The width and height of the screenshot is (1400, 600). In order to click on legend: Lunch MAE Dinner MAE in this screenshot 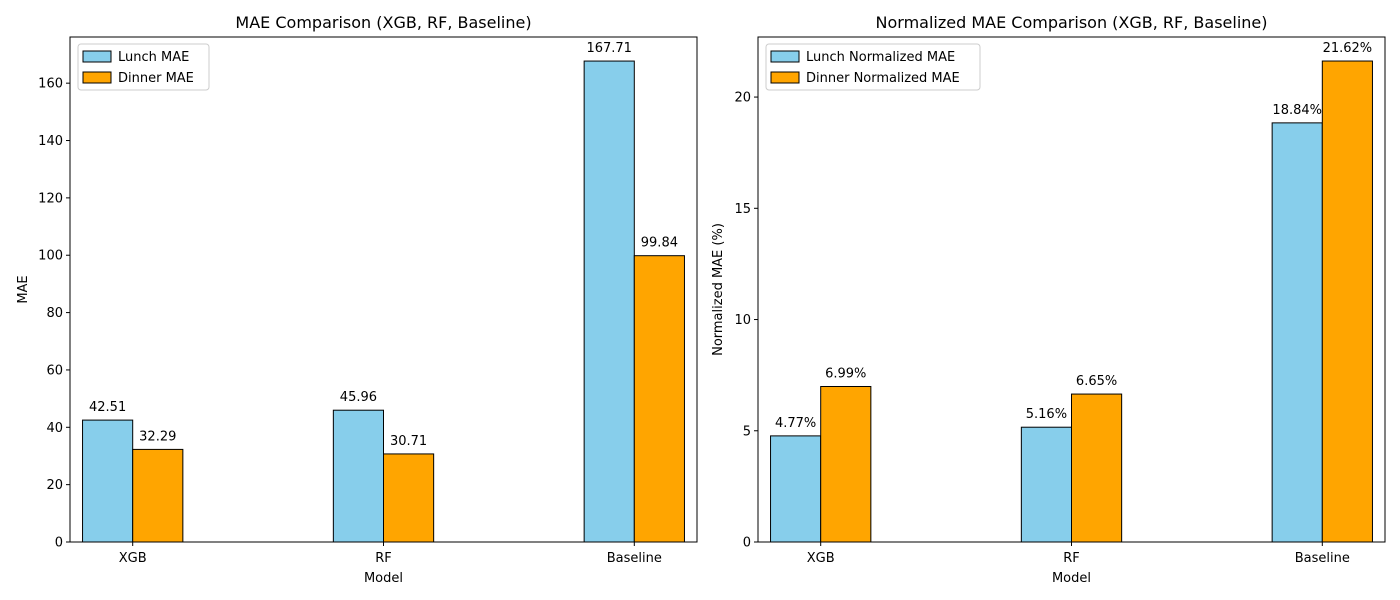, I will do `click(143, 67)`.